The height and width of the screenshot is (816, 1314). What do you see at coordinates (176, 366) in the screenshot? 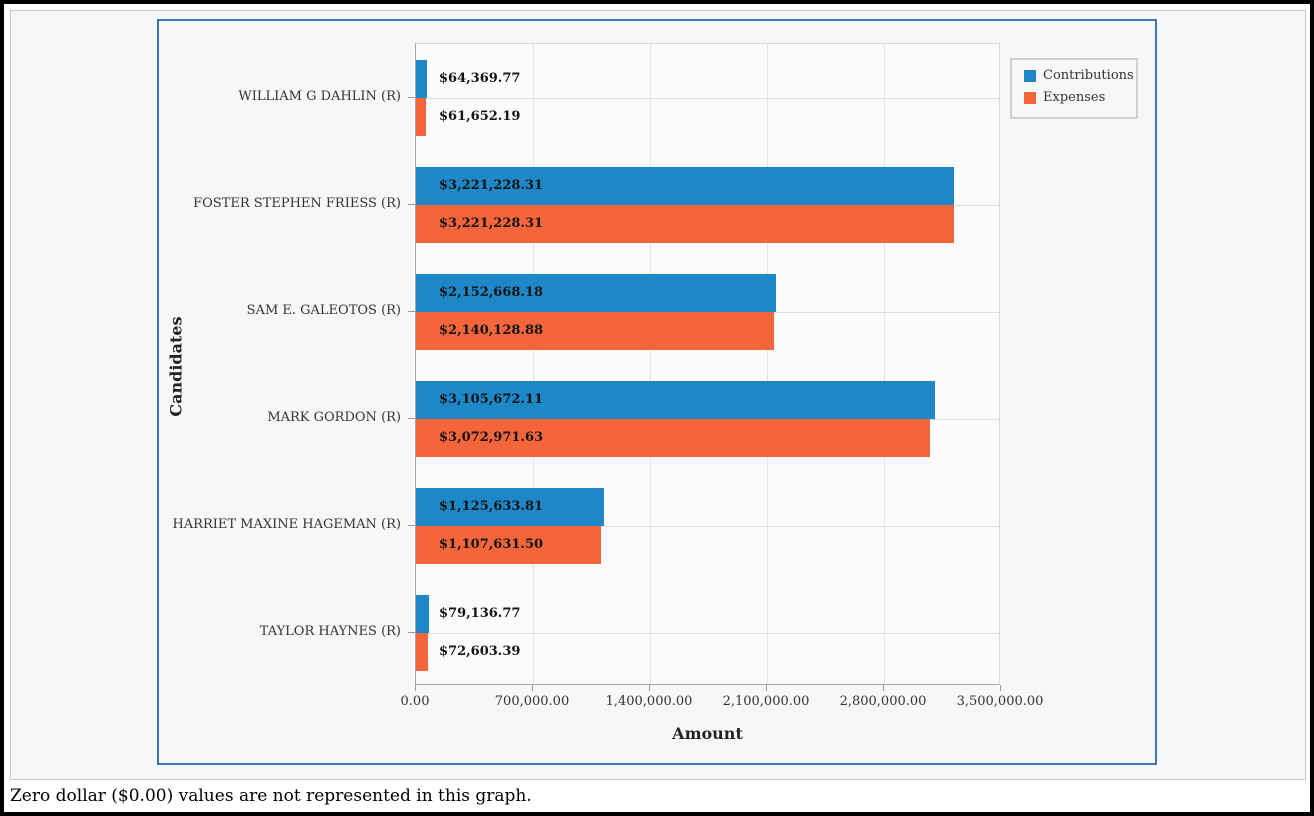
I see `y-axis-title: Candidates` at bounding box center [176, 366].